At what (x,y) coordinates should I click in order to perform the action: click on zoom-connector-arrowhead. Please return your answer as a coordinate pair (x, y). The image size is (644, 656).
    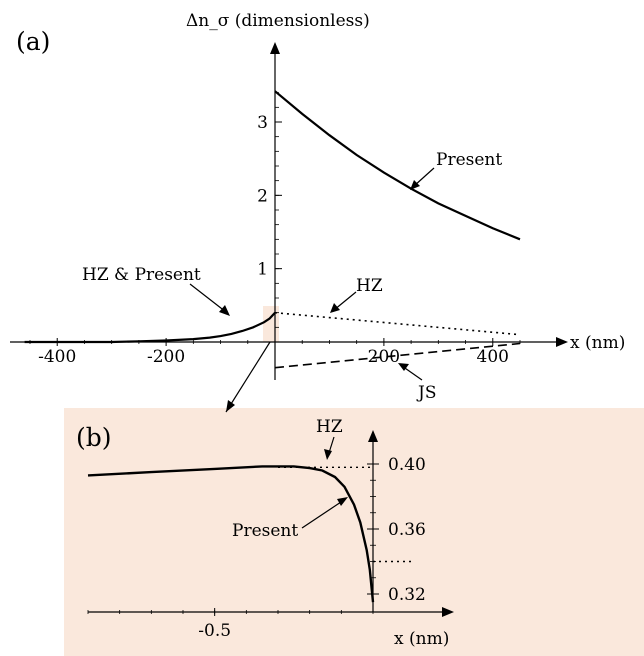
    Looking at the image, I should click on (230, 406).